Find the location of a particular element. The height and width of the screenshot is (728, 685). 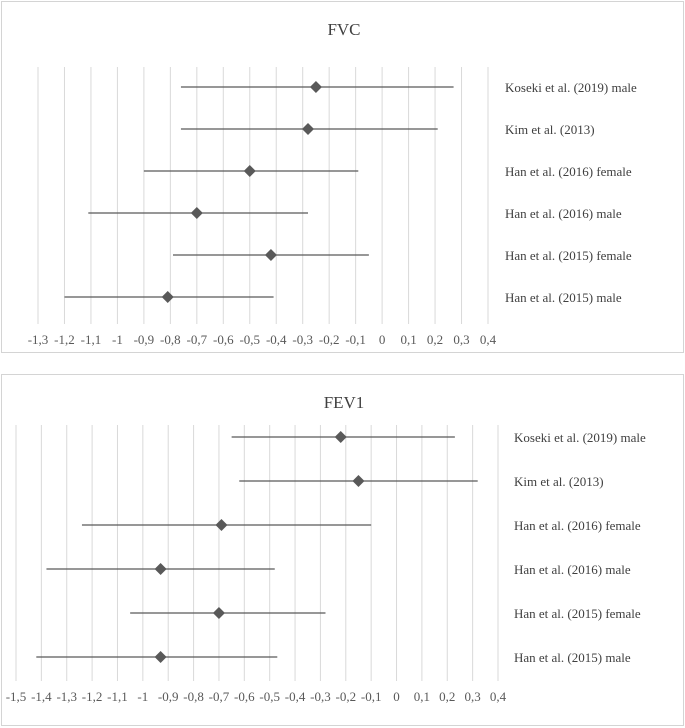

x-tick-label: -1,5 is located at coordinates (16, 696).